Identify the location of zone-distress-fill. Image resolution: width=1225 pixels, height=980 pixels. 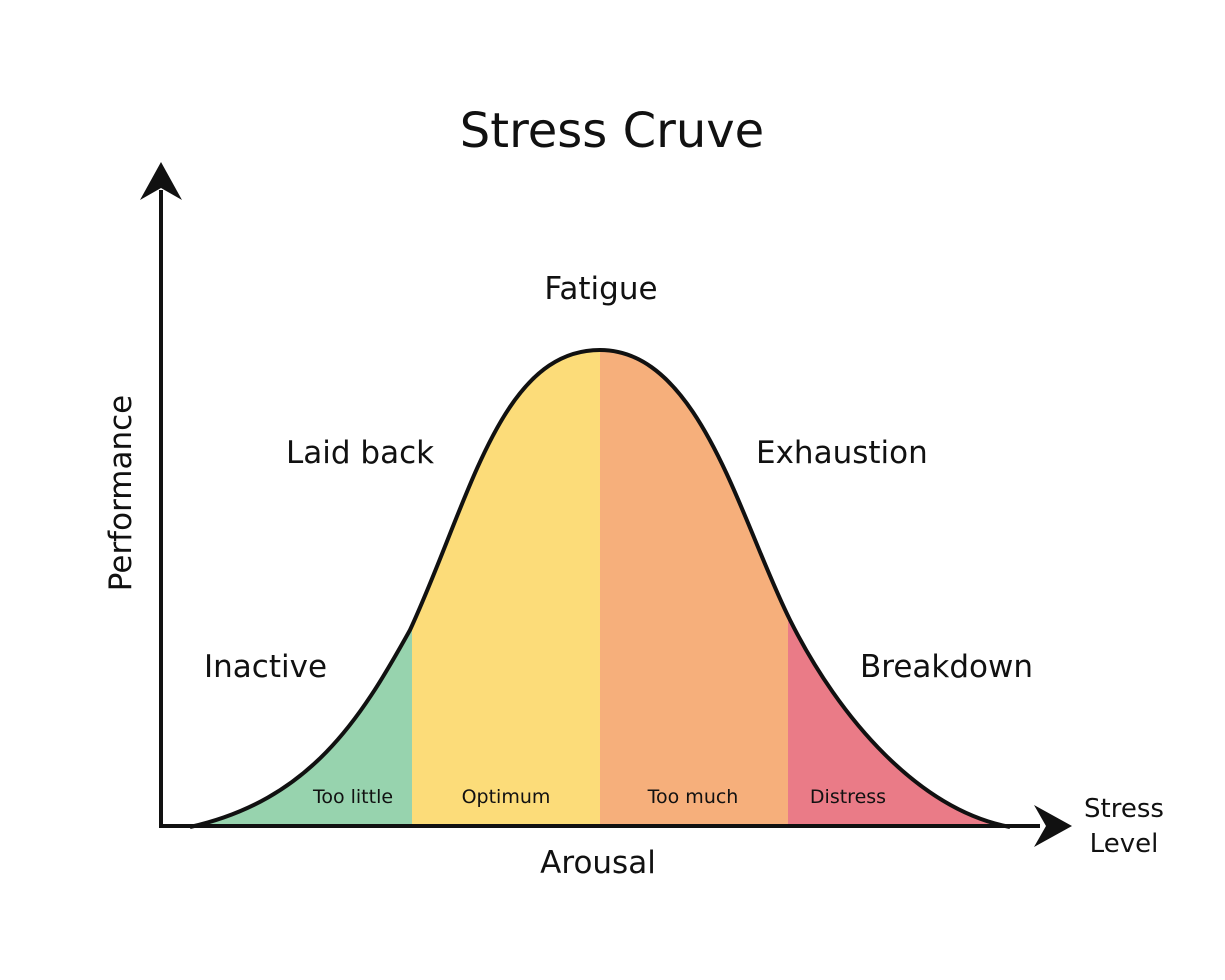
(899, 588).